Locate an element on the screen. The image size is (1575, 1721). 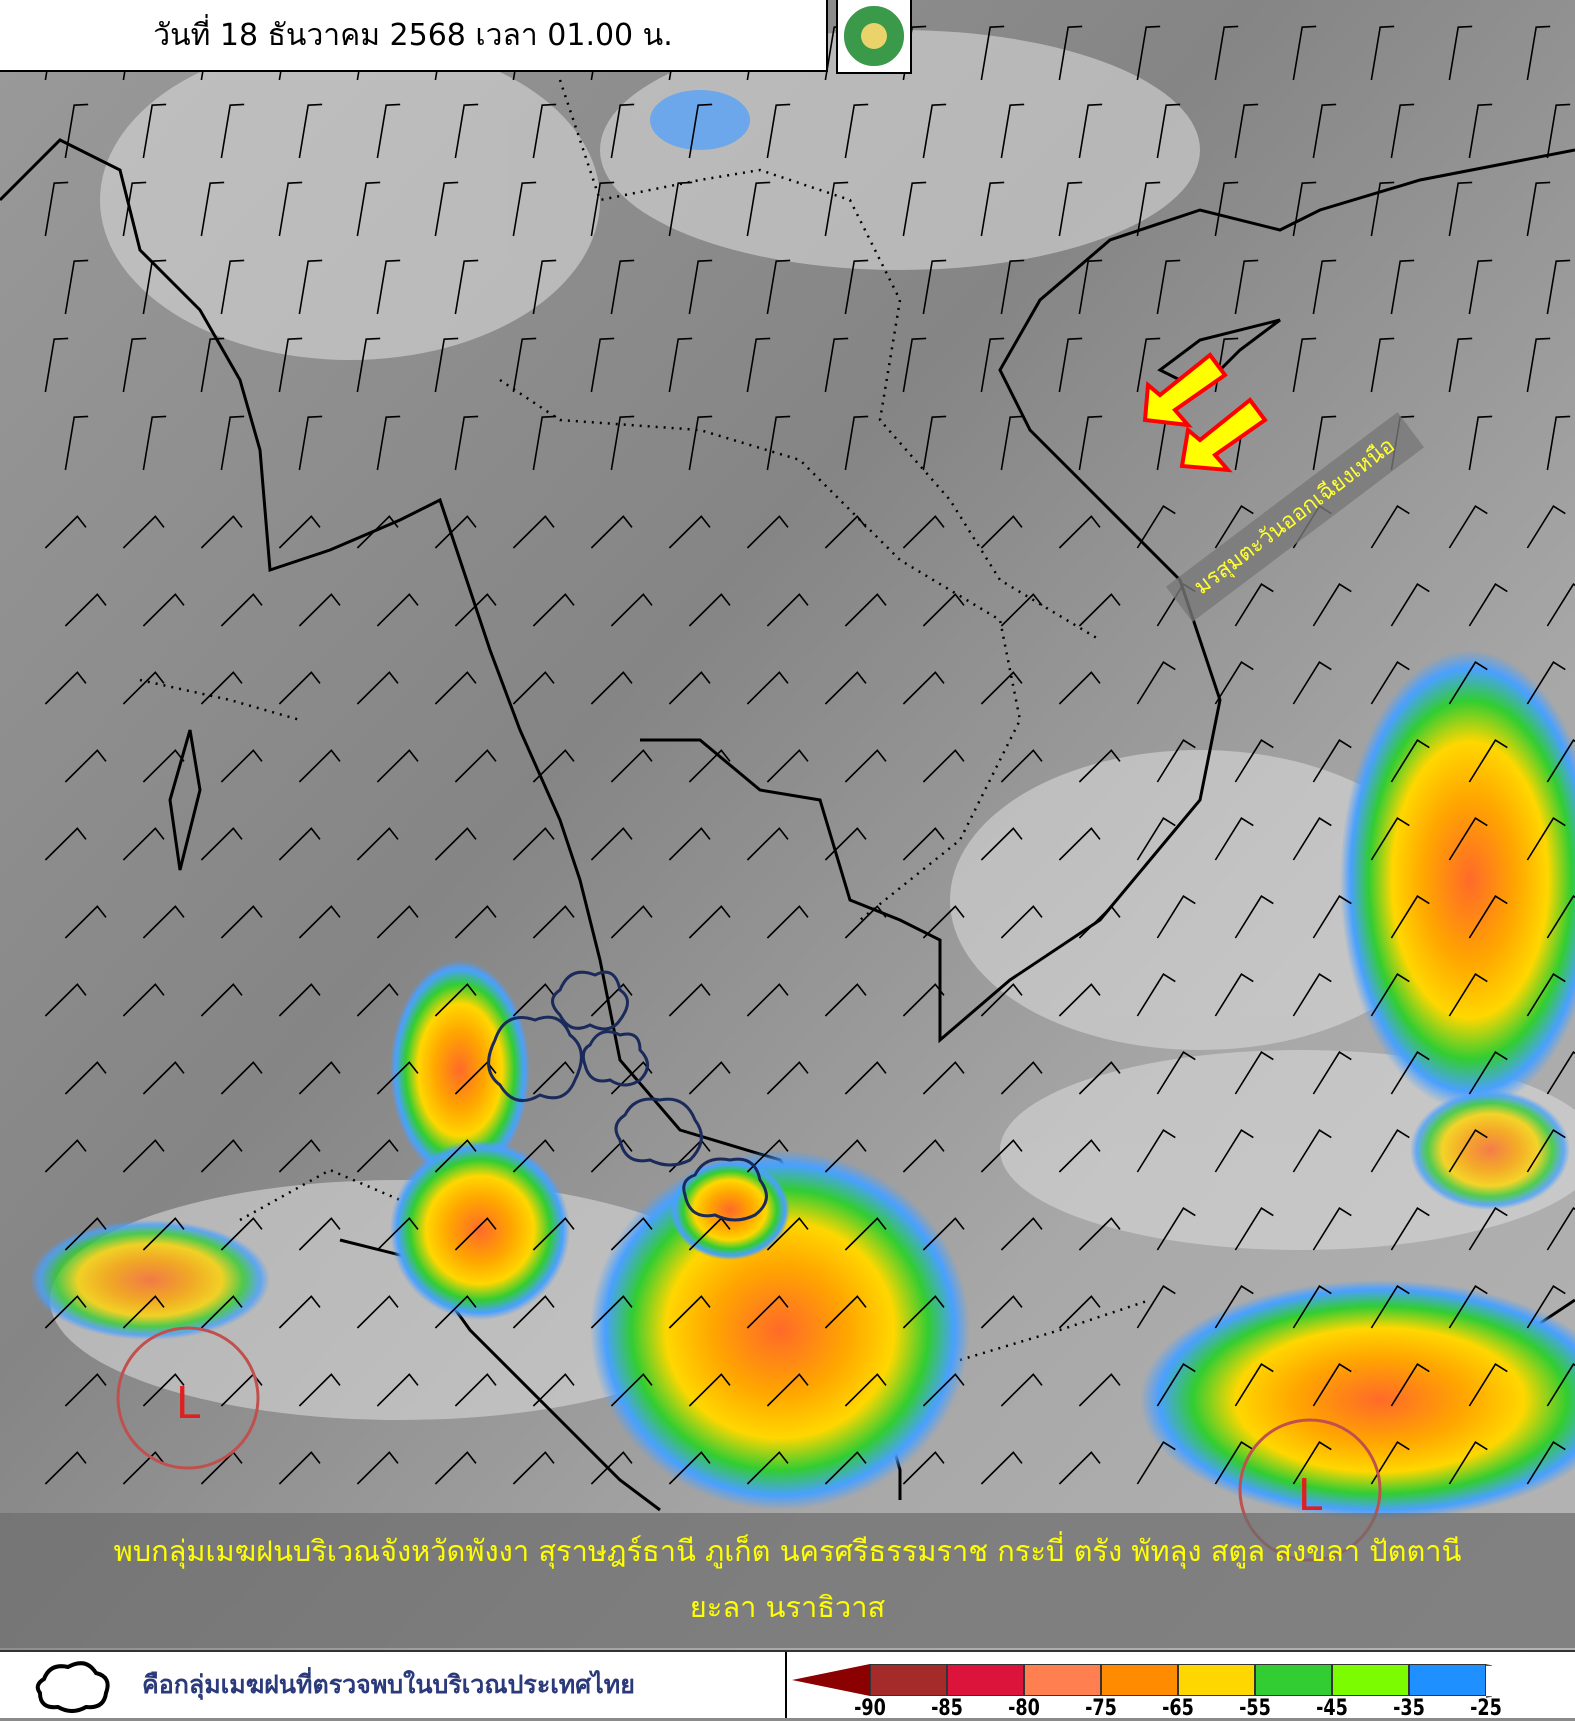
cloud-legend: คือกลุ่มเมฆฝนที่ตรวจพบในบริเวณประเทศไทย is located at coordinates (393, 1685).